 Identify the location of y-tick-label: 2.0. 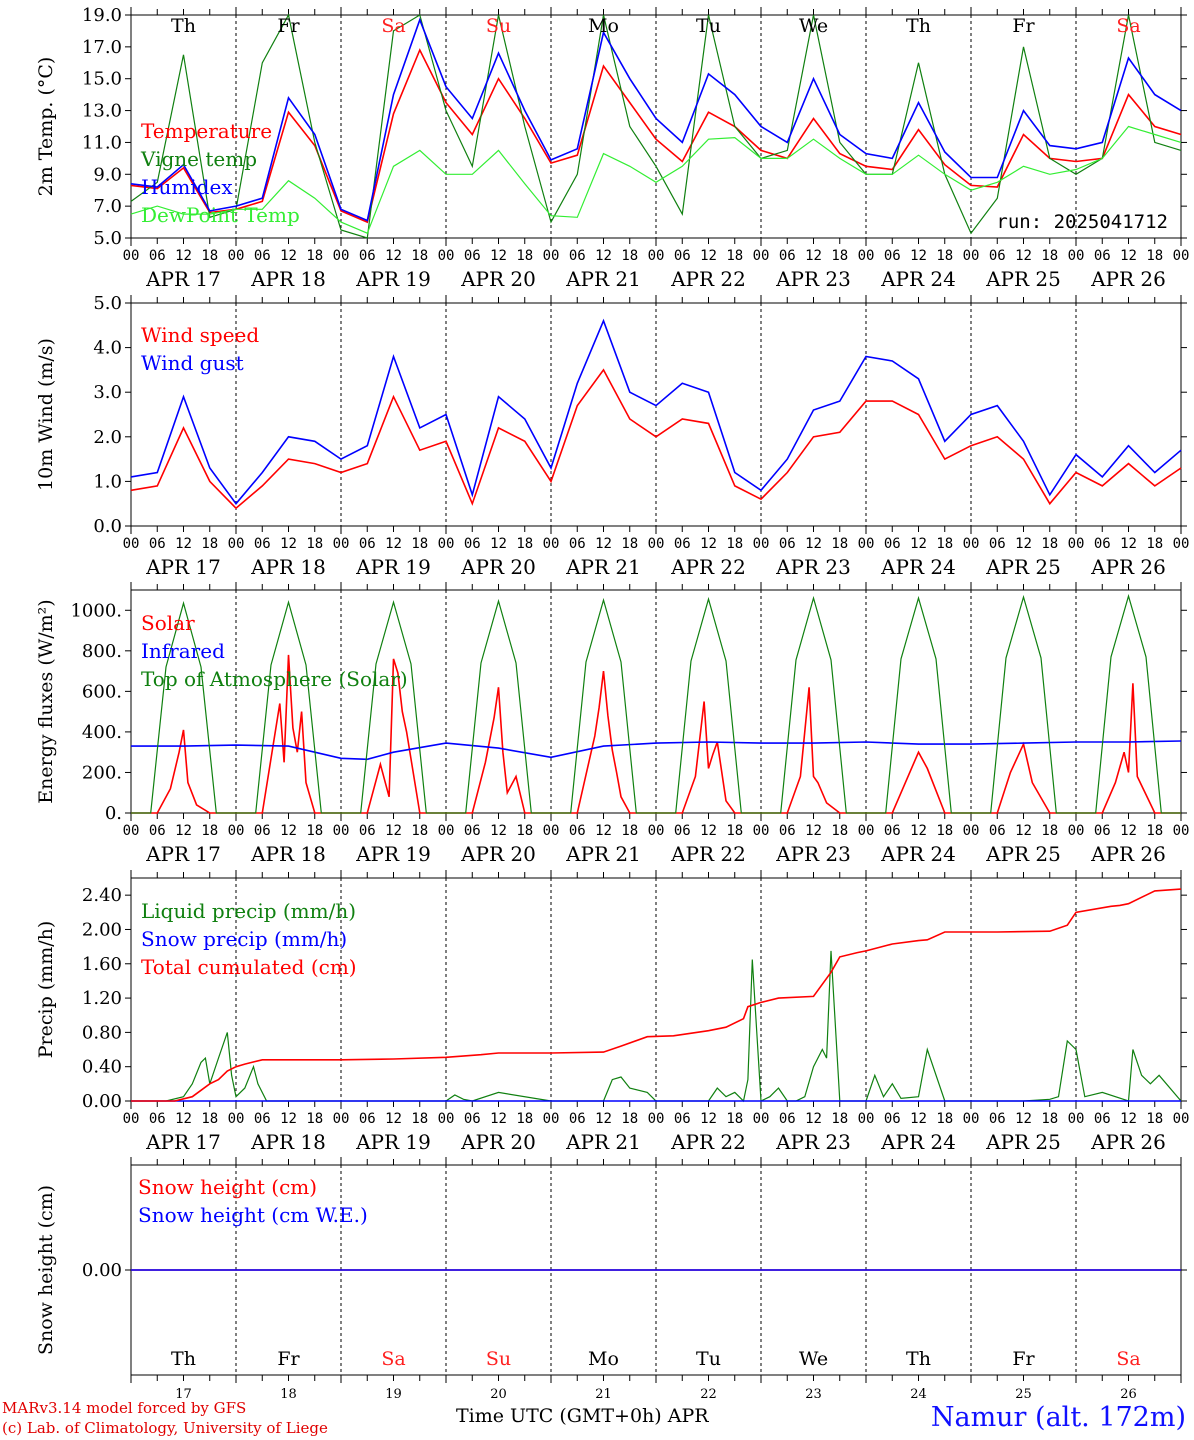
(107, 437).